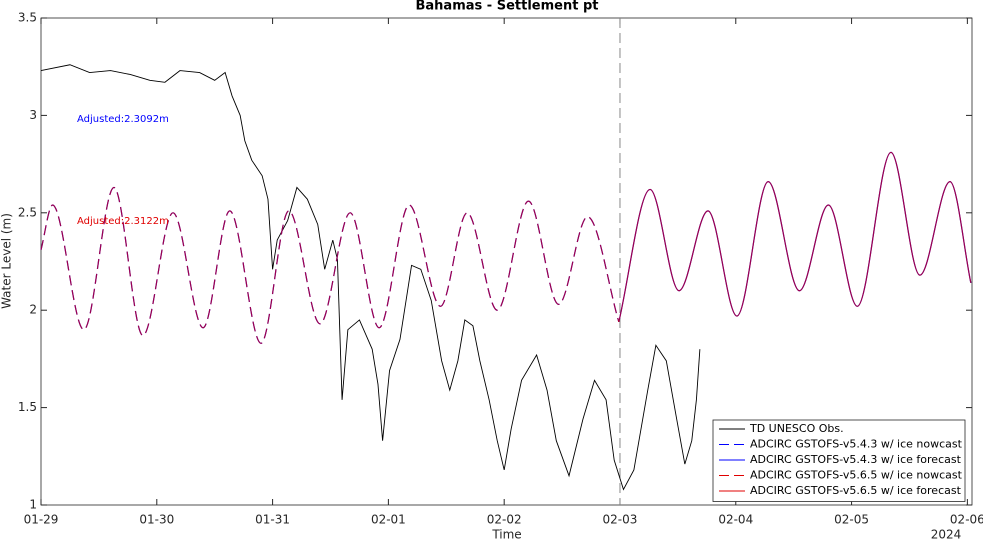 The width and height of the screenshot is (983, 541). I want to click on y-tick-label: 1.5, so click(27, 407).